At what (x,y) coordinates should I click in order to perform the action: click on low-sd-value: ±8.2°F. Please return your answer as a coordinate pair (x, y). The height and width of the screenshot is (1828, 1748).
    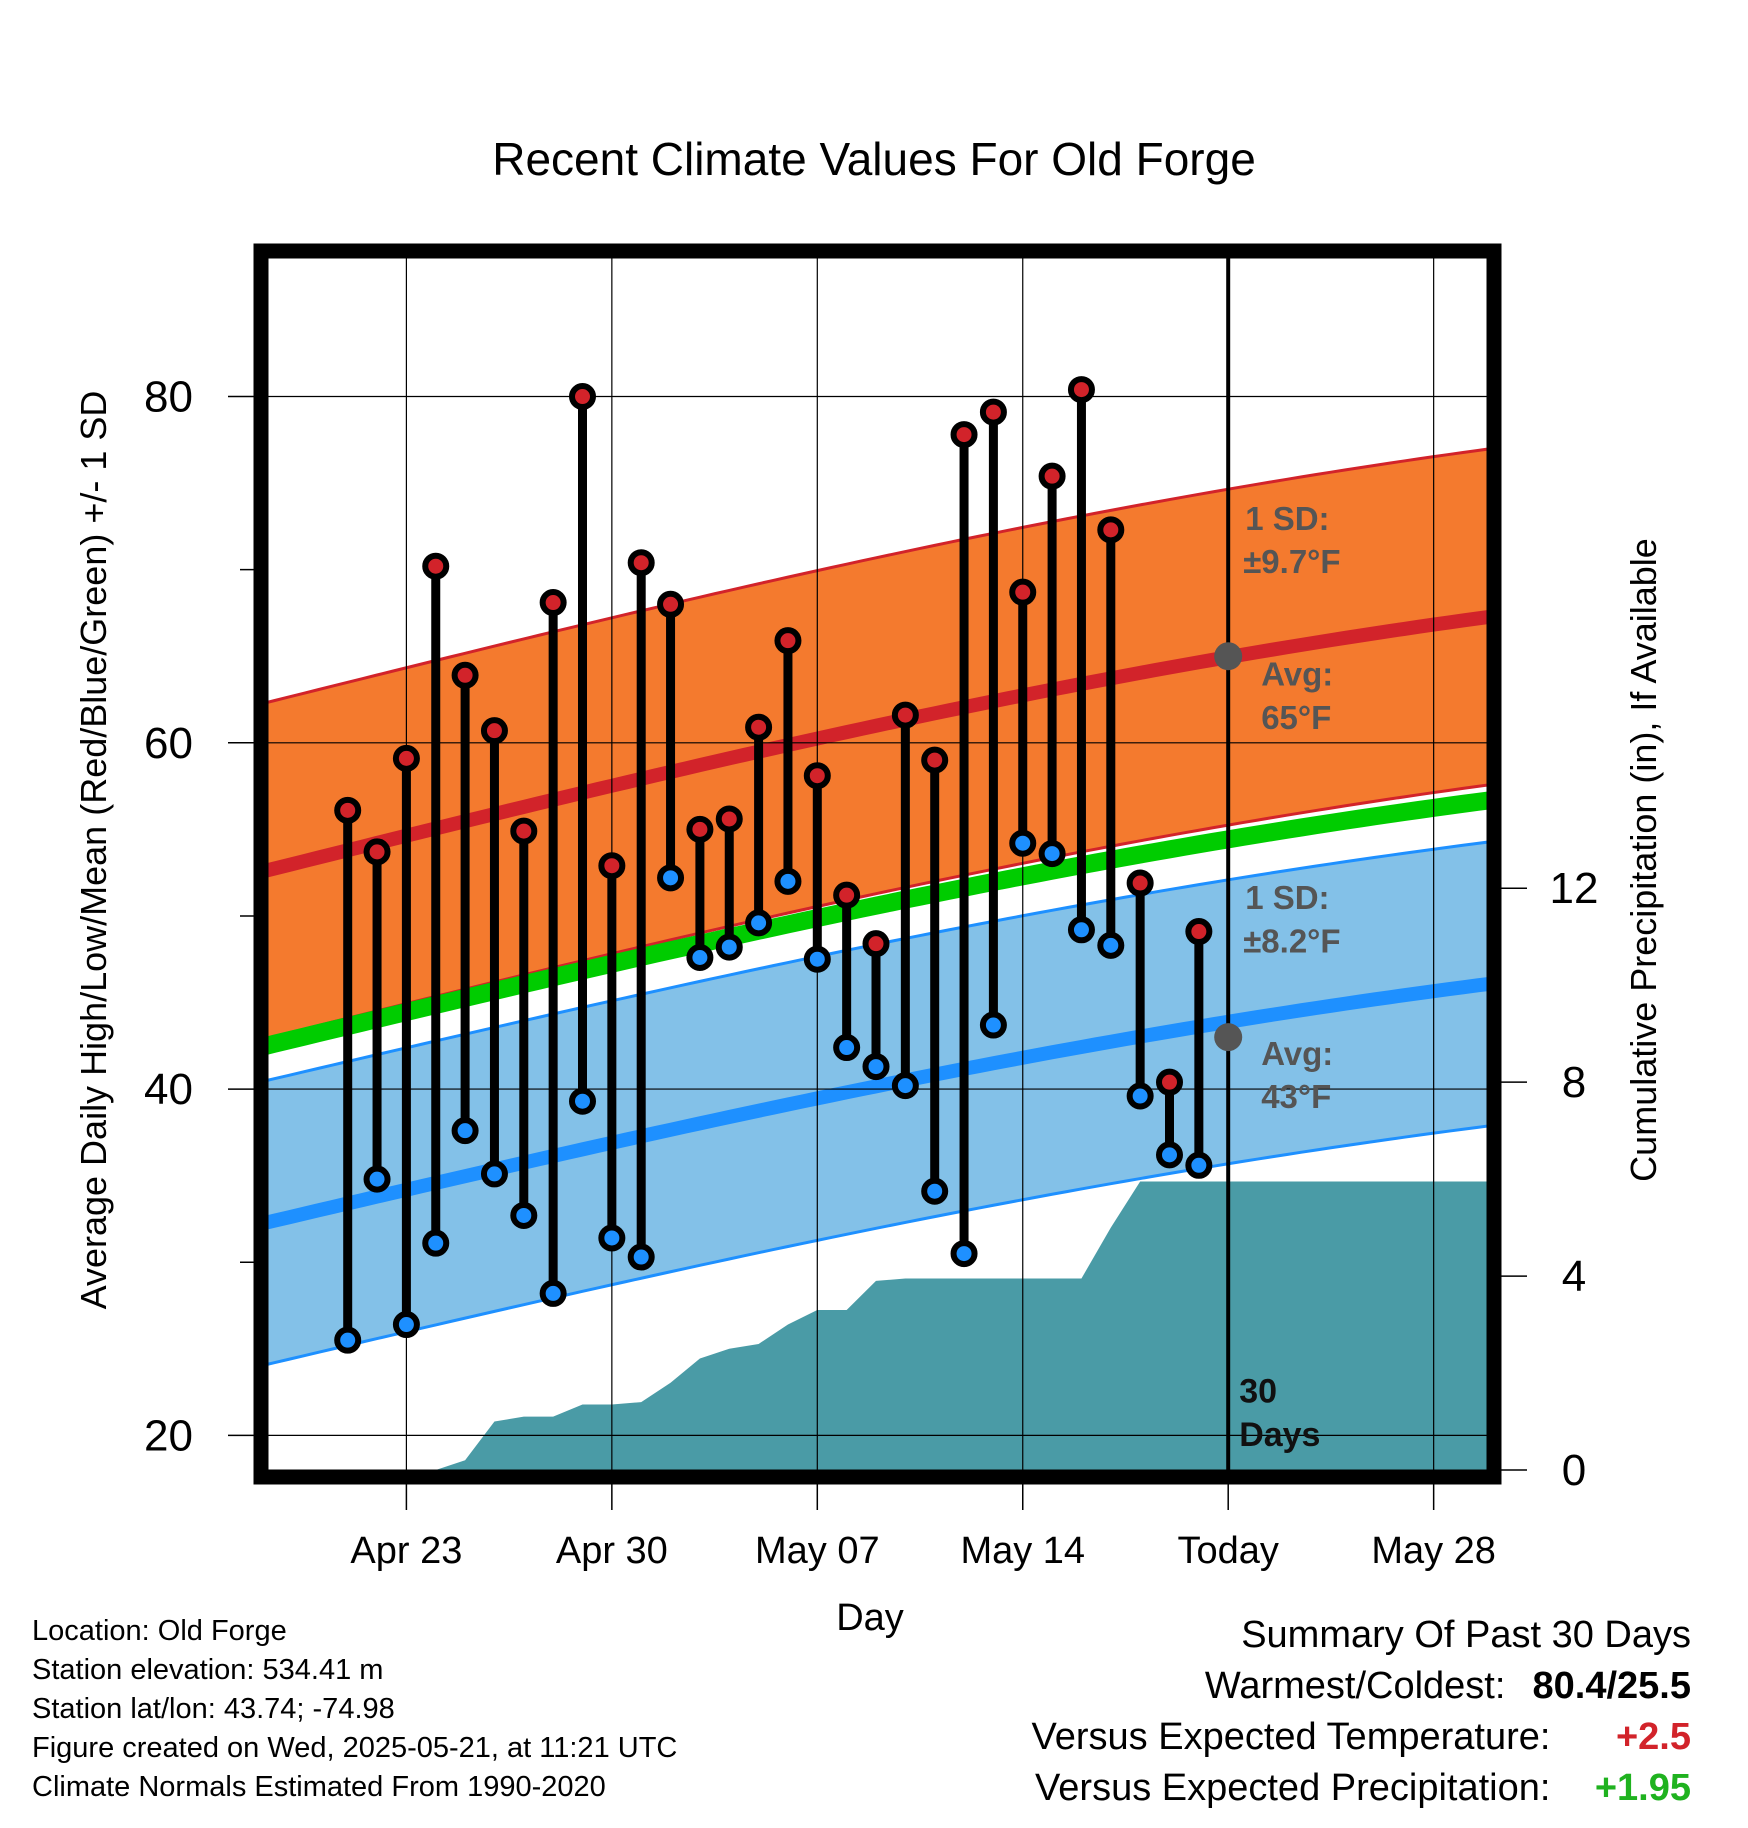
    Looking at the image, I should click on (1291, 940).